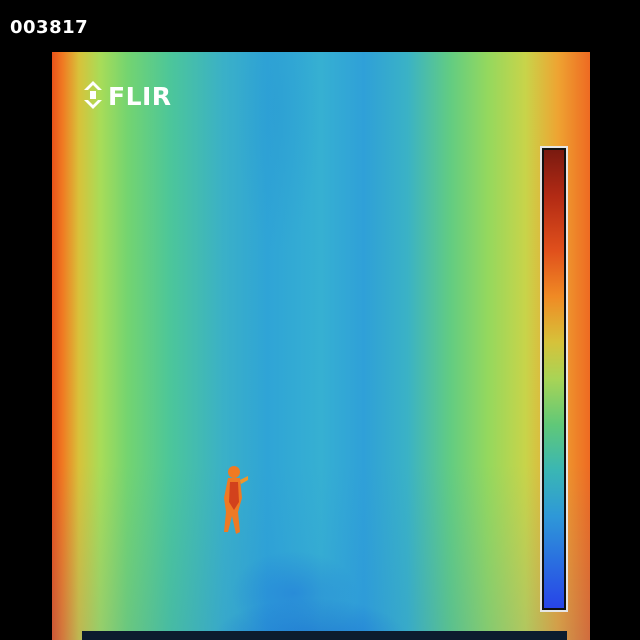  What do you see at coordinates (554, 379) in the screenshot?
I see `temperature-color-scale` at bounding box center [554, 379].